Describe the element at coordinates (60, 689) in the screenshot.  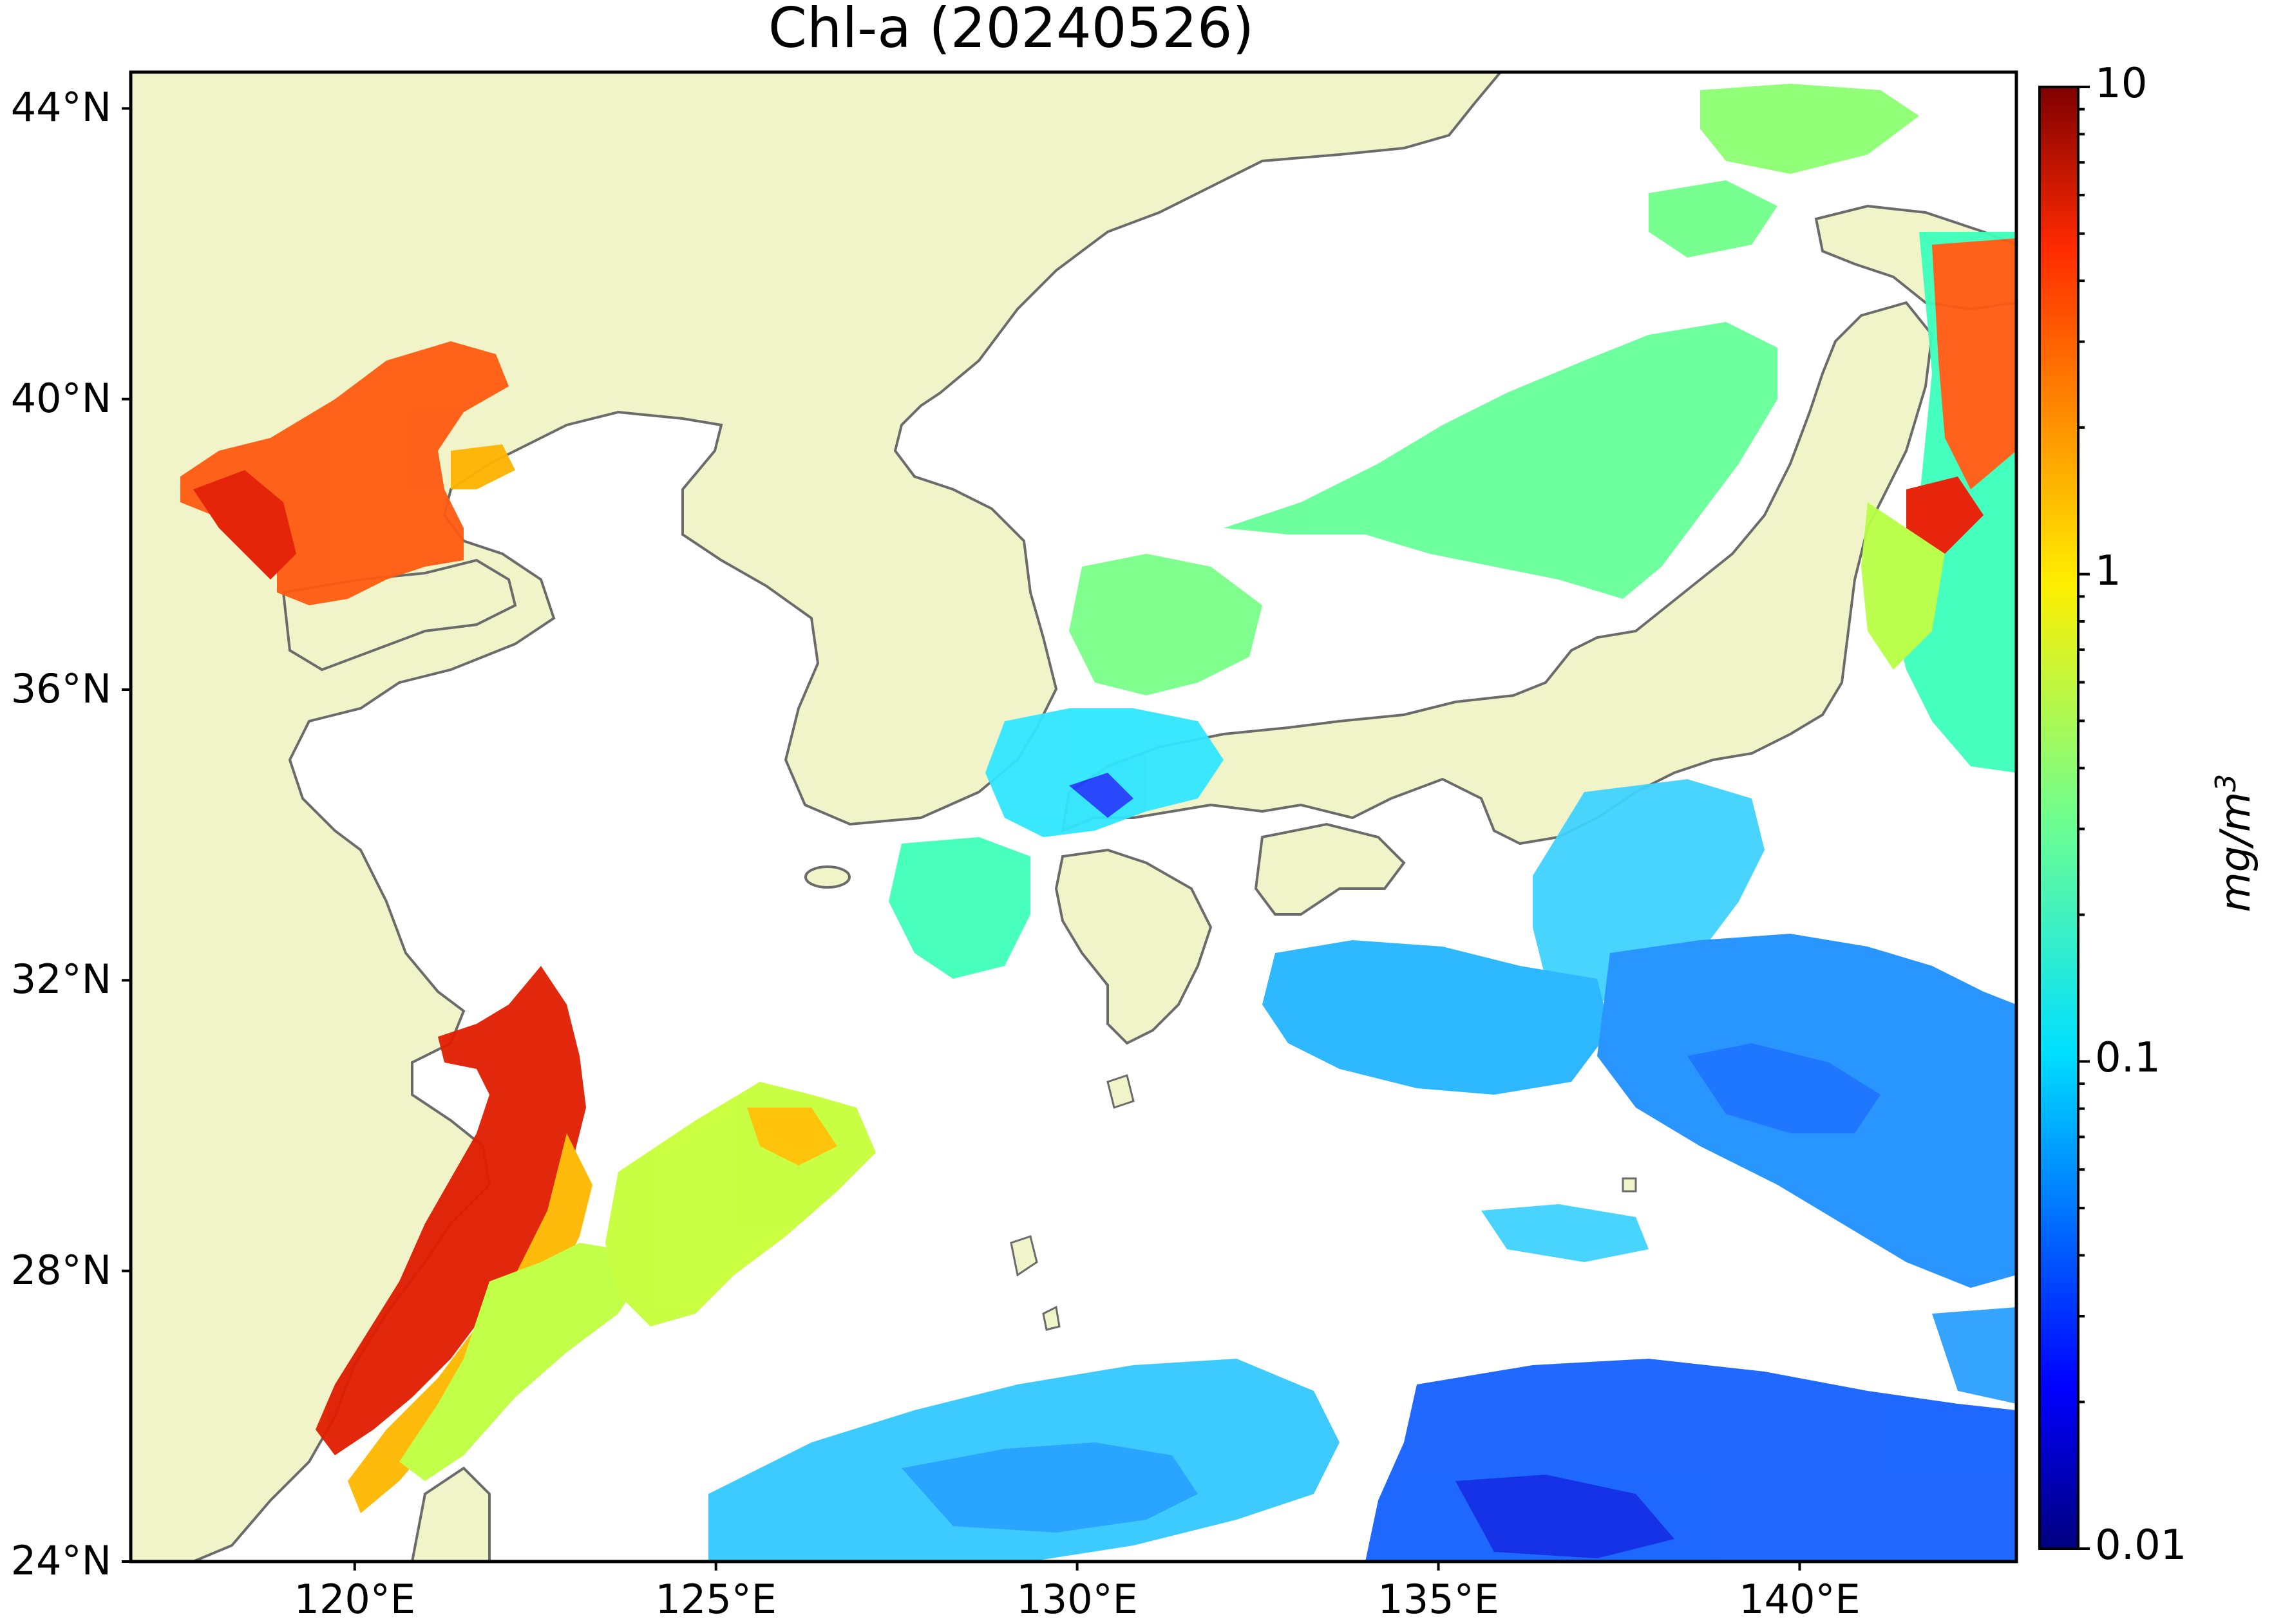
I see `lat-tick-label: 36°N` at that location.